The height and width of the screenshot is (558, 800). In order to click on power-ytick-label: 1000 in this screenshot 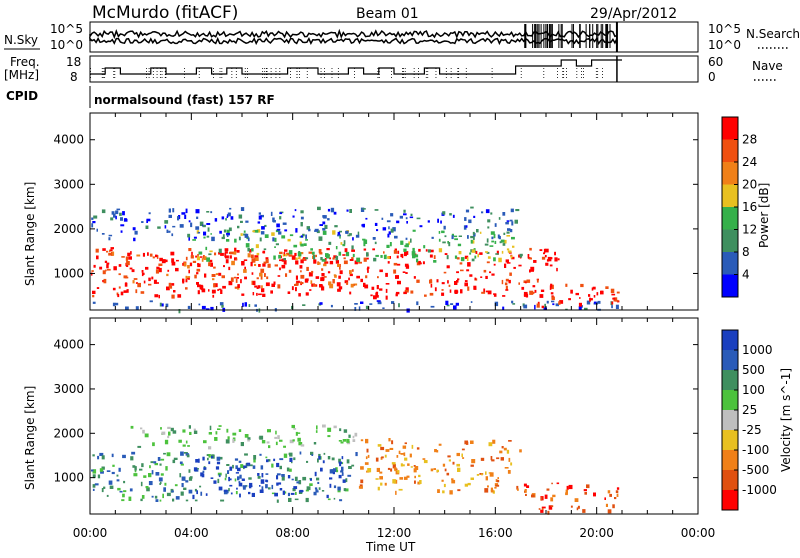, I will do `click(68, 273)`.